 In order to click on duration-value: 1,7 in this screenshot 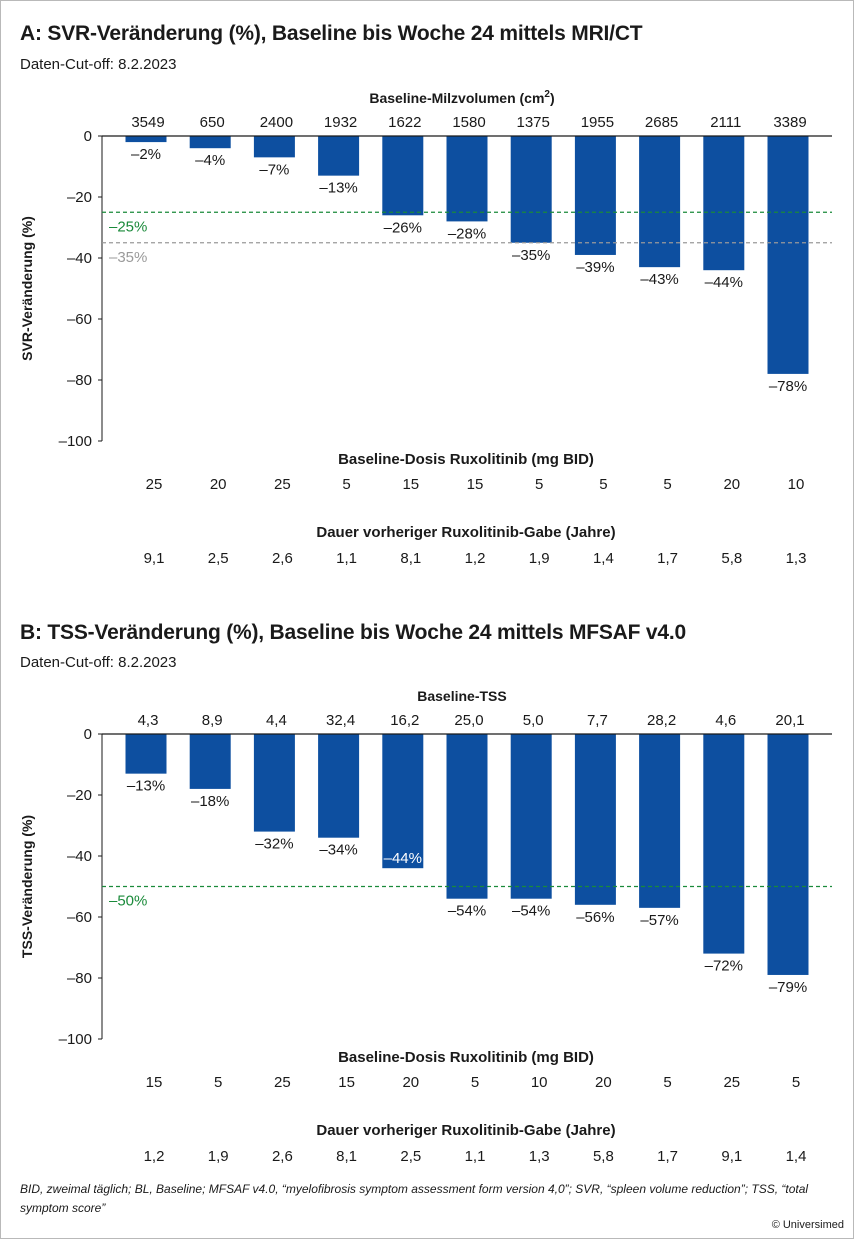, I will do `click(667, 558)`.